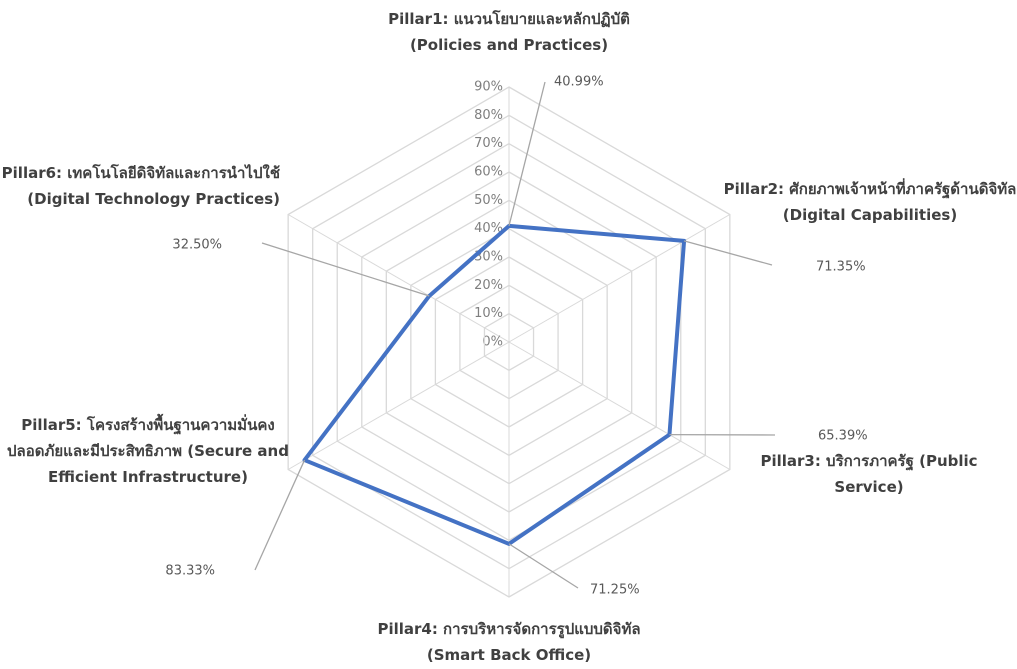 The image size is (1017, 669). What do you see at coordinates (197, 245) in the screenshot?
I see `value-label: 32.50%` at bounding box center [197, 245].